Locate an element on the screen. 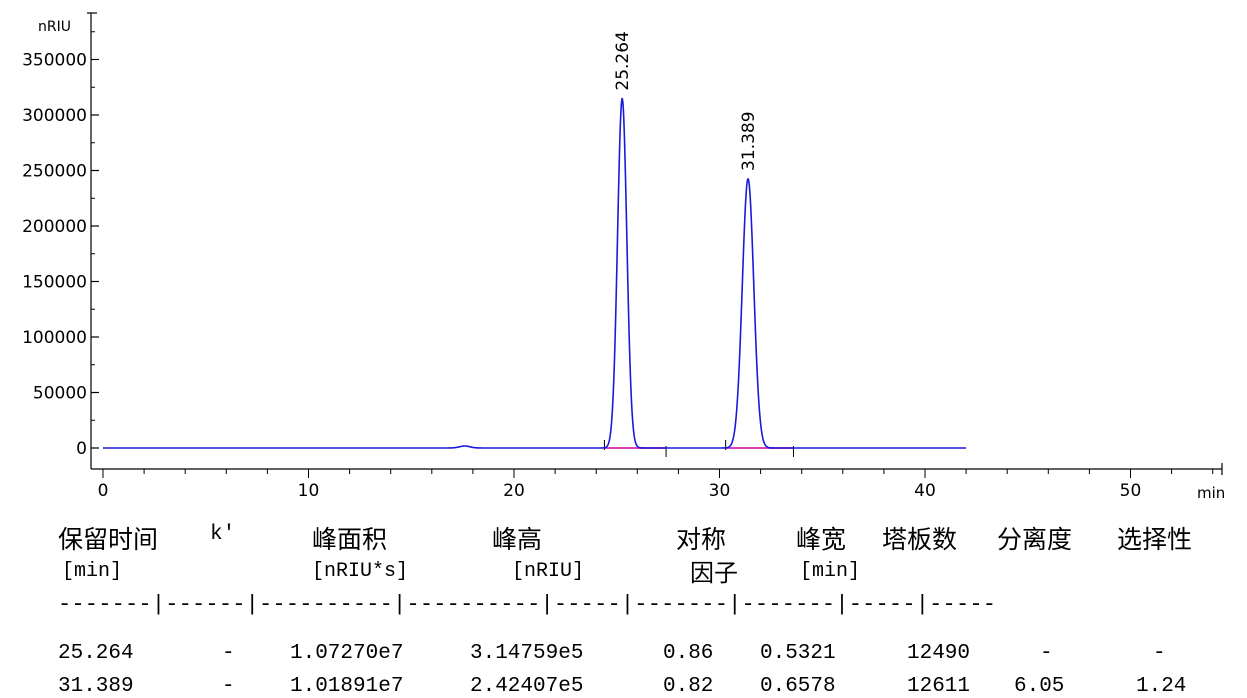 Image resolution: width=1247 pixels, height=698 pixels. table-cell: 31.389 is located at coordinates (96, 686).